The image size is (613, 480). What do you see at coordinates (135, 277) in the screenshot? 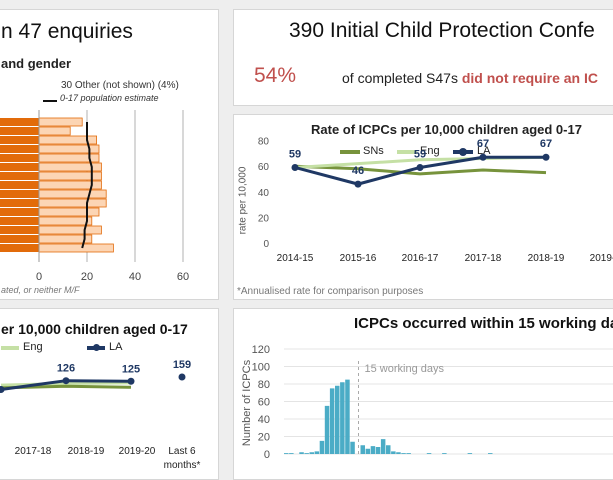
I see `x-tick-label: 40` at bounding box center [135, 277].